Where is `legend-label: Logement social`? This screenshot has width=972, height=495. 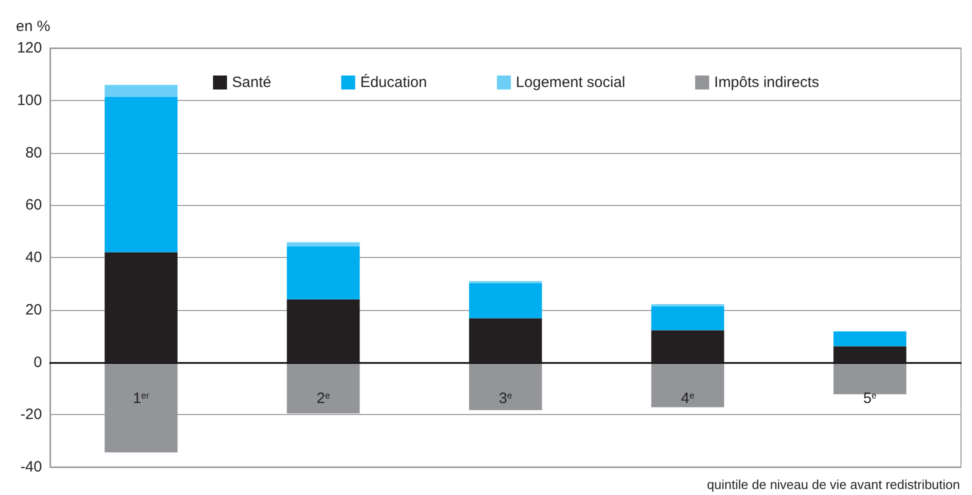 legend-label: Logement social is located at coordinates (571, 82).